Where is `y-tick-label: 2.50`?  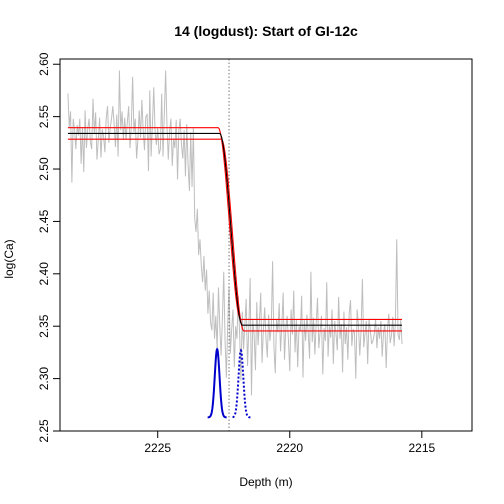 y-tick-label: 2.50 is located at coordinates (44, 169).